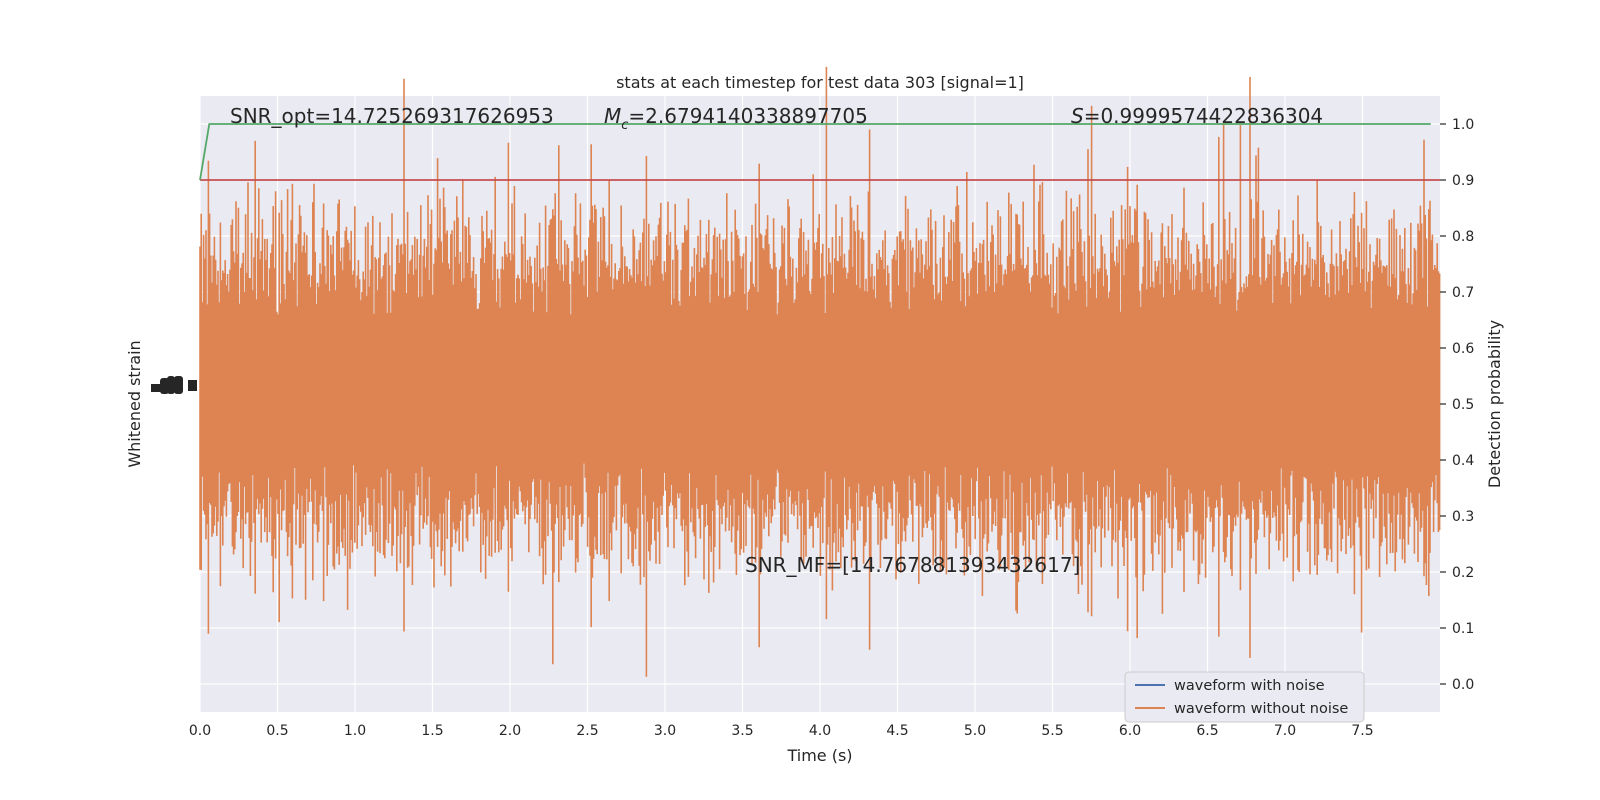 The height and width of the screenshot is (800, 1600). Describe the element at coordinates (815, 152) in the screenshot. I see `probability-line` at that location.